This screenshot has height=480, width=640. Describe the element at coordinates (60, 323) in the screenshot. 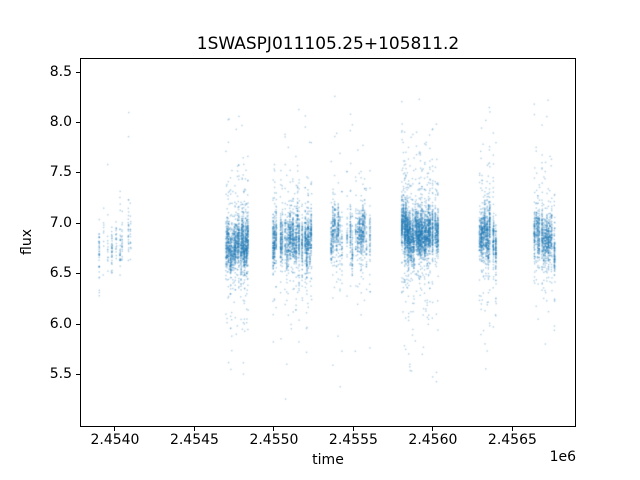

I see `y-tick-label: 6.0` at that location.